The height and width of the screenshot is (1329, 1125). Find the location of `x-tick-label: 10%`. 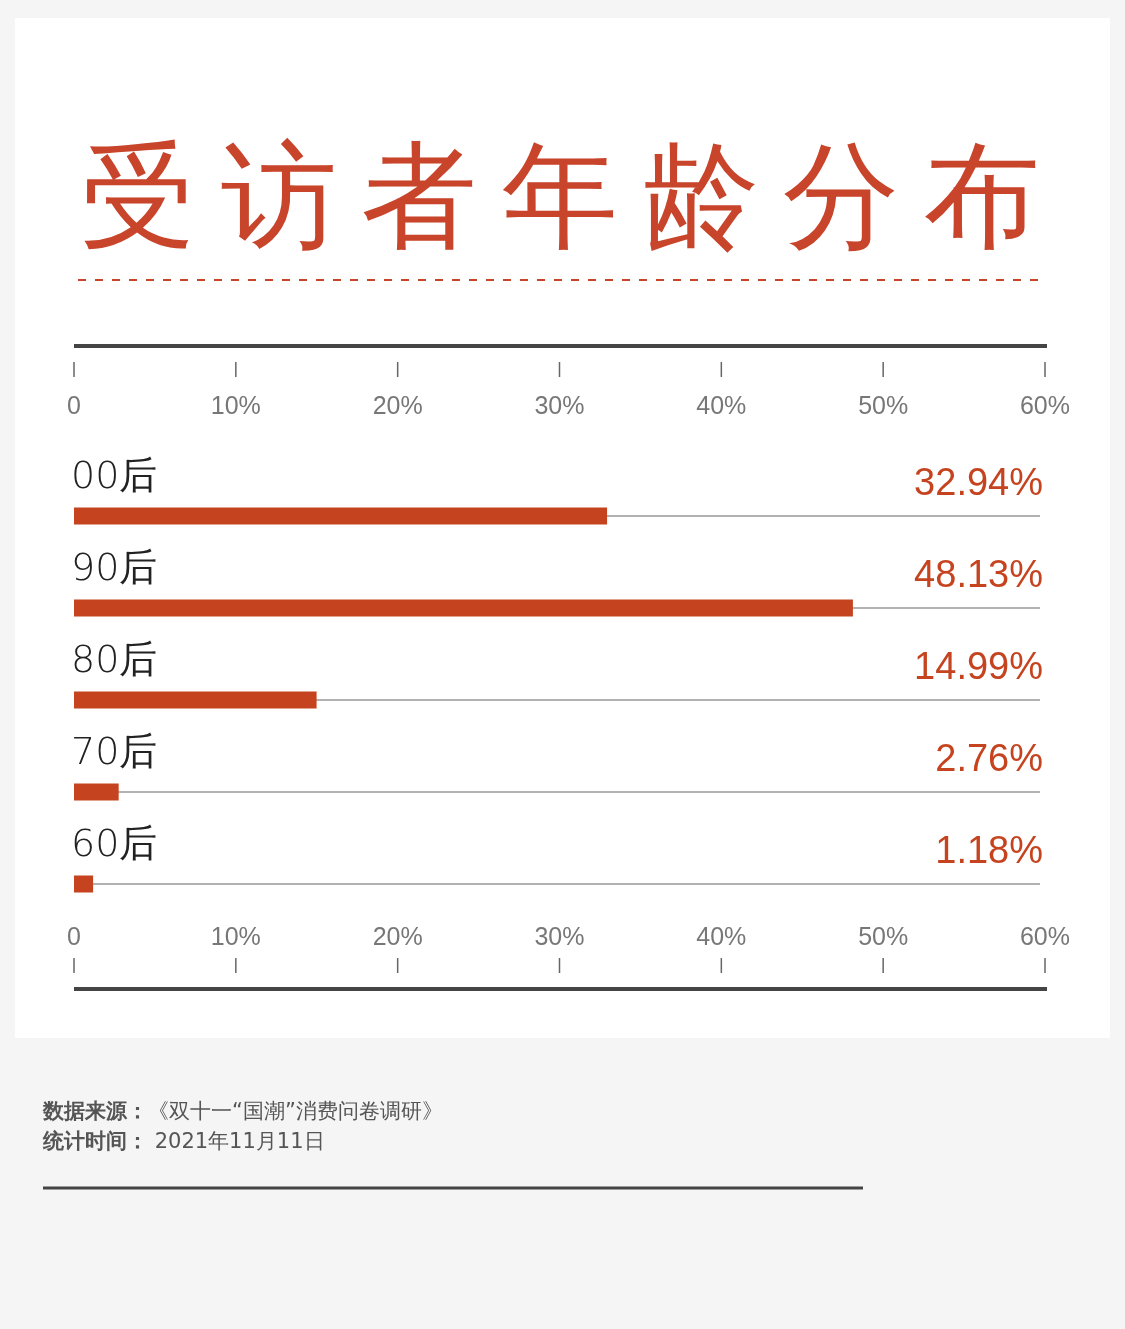

x-tick-label: 10% is located at coordinates (235, 405).